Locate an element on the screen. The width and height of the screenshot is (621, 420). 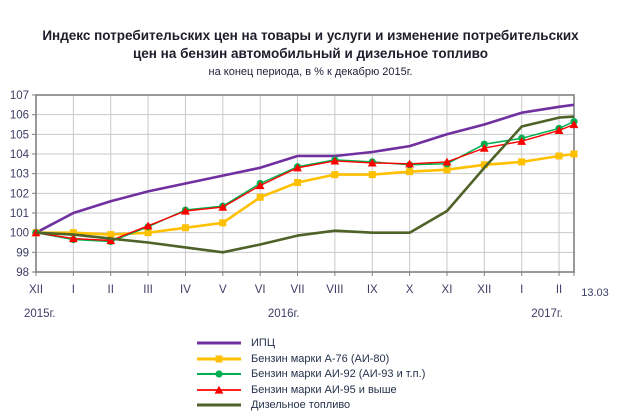
y-axis-label: 105 is located at coordinates (19, 135).